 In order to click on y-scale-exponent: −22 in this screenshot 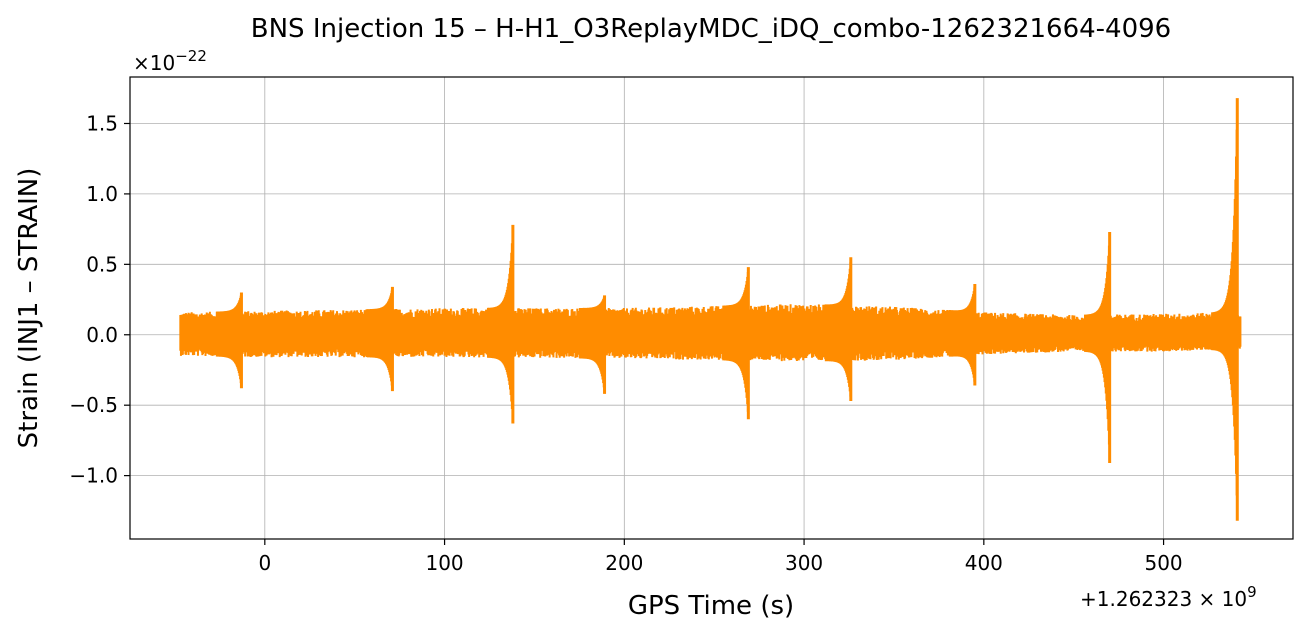, I will do `click(191, 56)`.